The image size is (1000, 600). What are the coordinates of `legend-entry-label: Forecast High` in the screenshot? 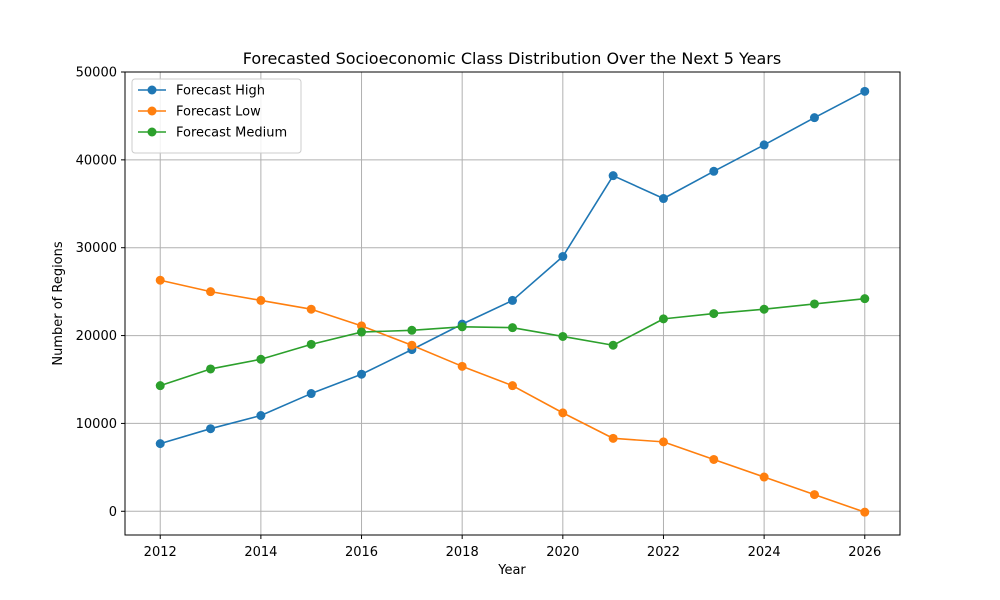 It's located at (220, 91).